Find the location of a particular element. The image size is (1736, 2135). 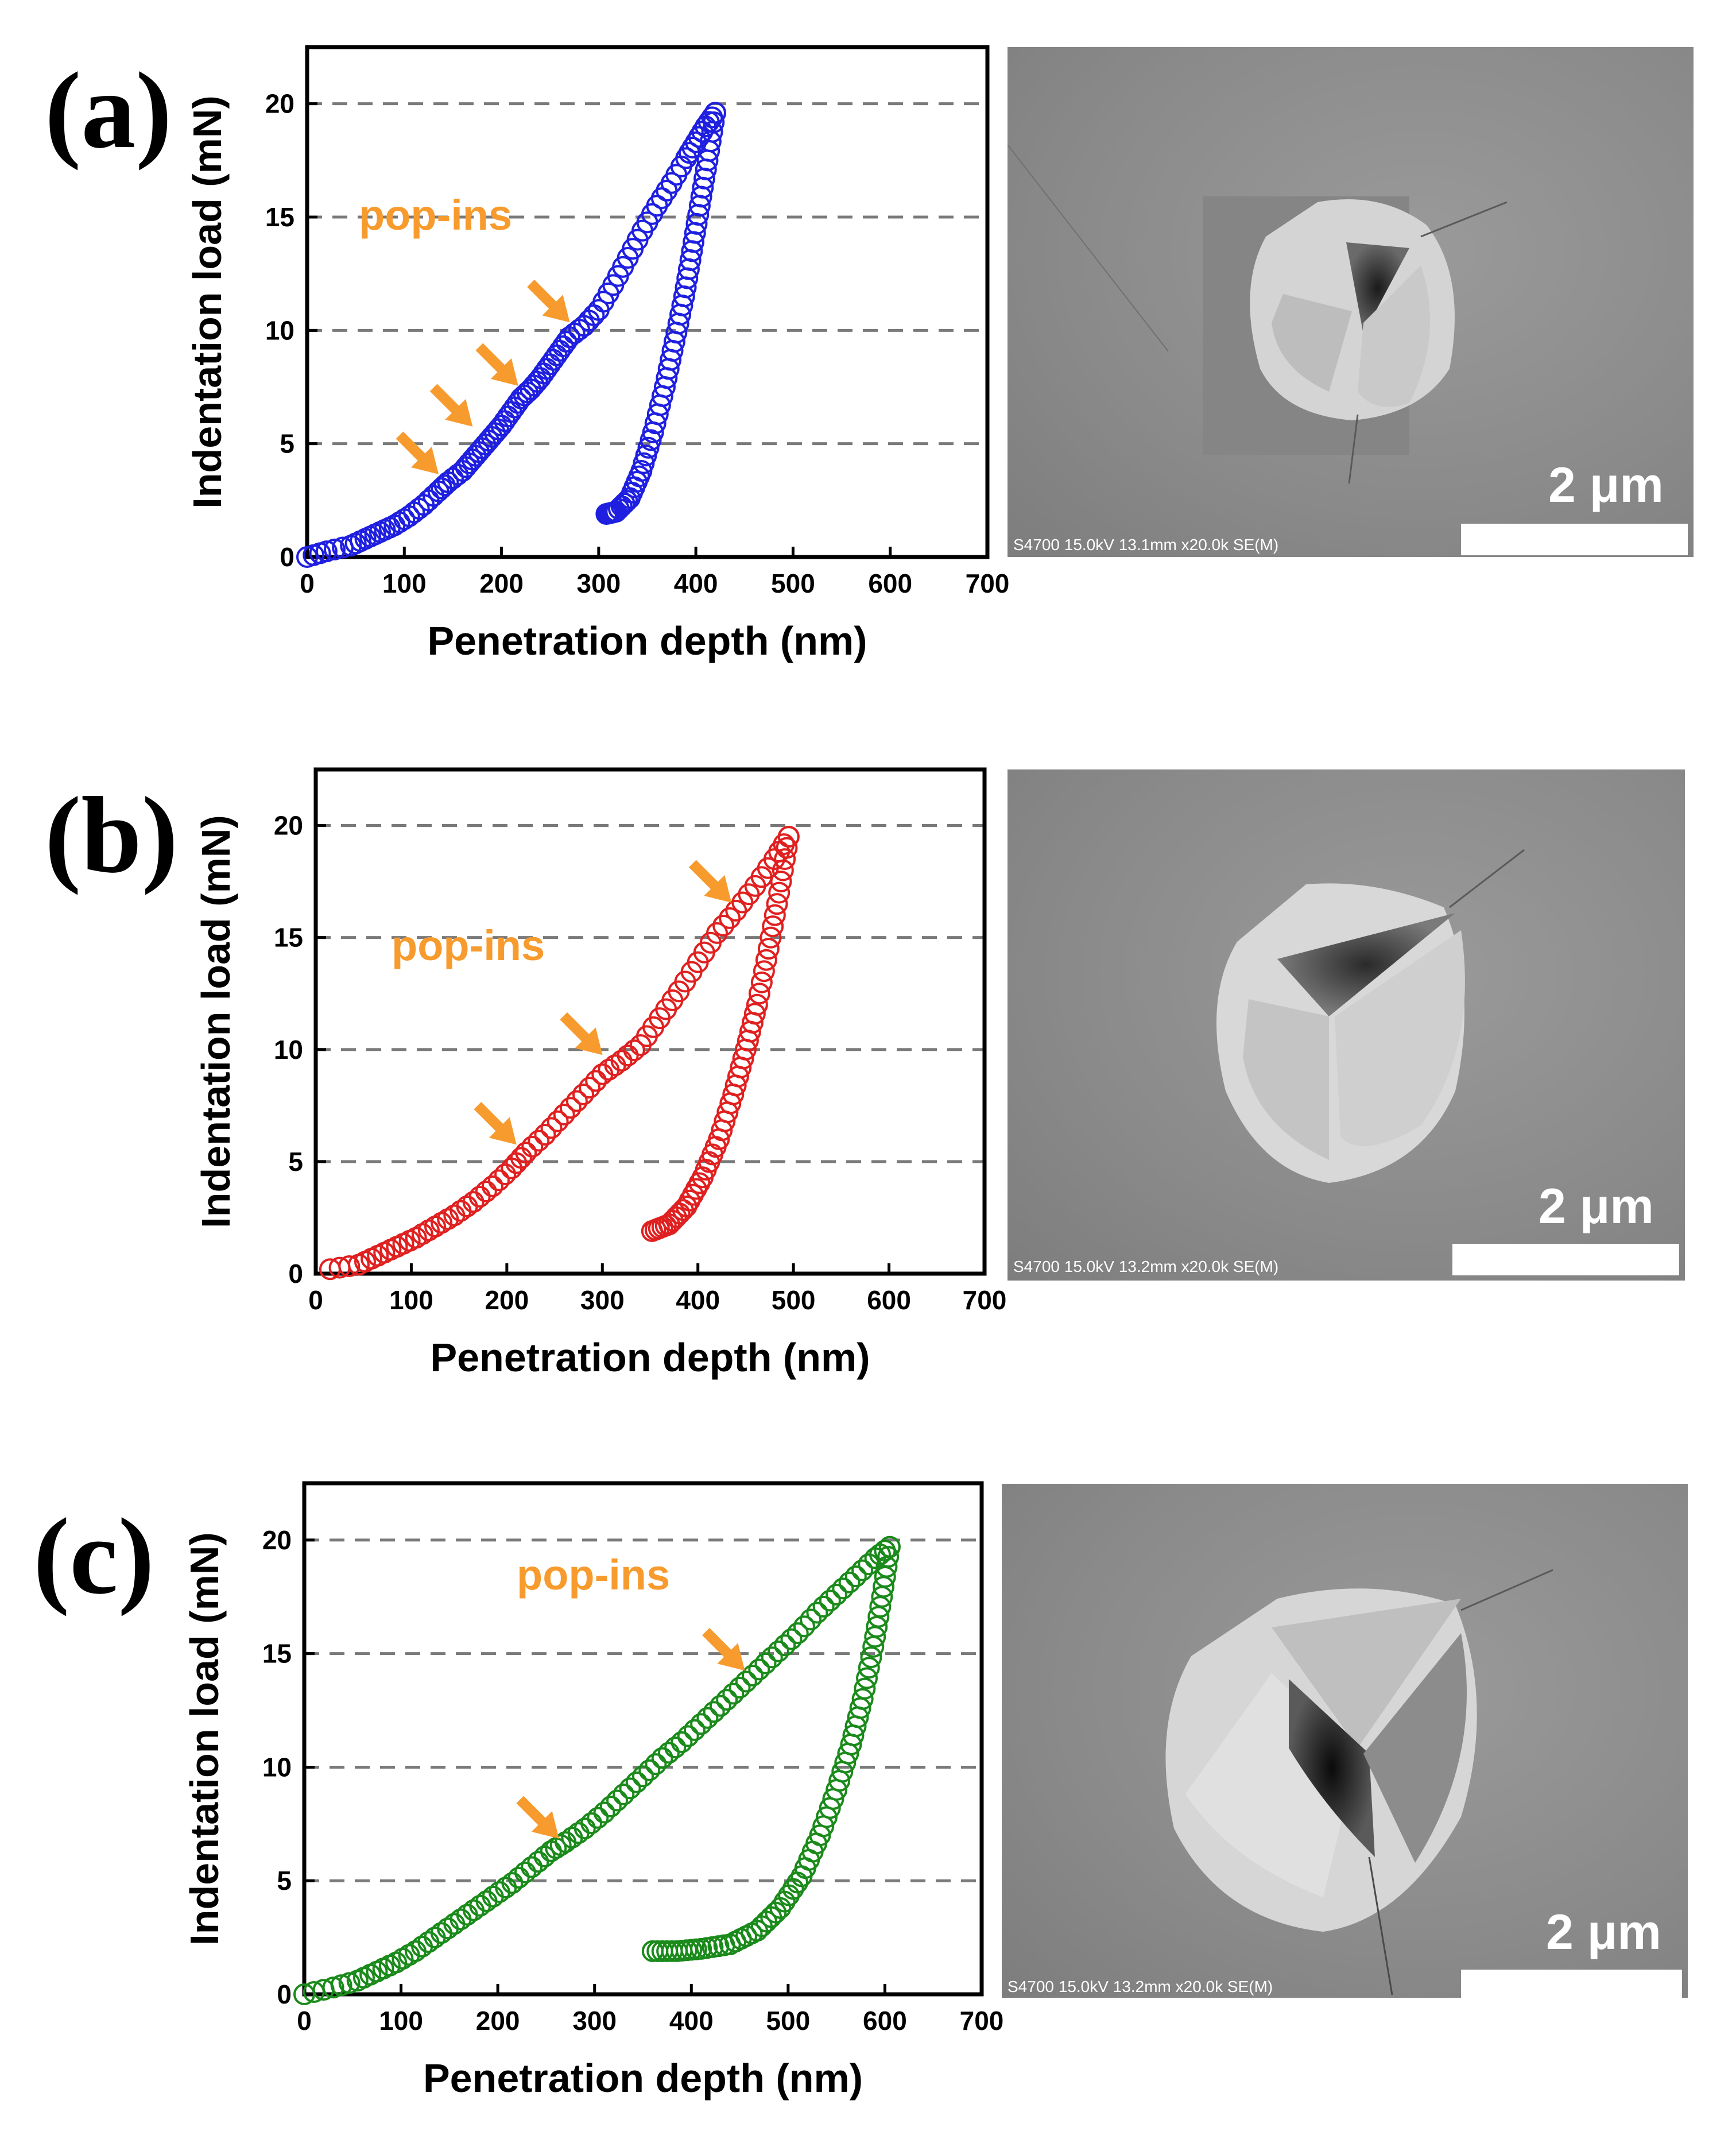

x-tick-label: 100 is located at coordinates (404, 583).